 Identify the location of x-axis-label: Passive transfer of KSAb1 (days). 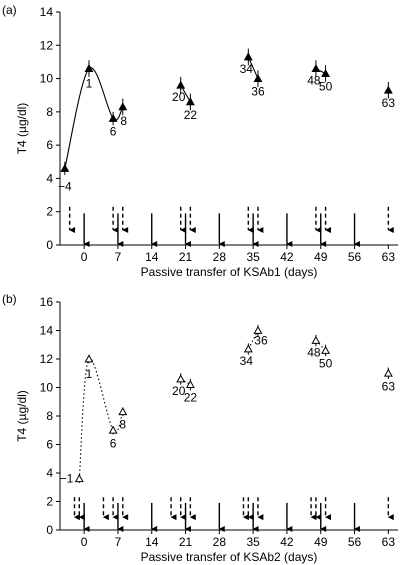
(229, 272).